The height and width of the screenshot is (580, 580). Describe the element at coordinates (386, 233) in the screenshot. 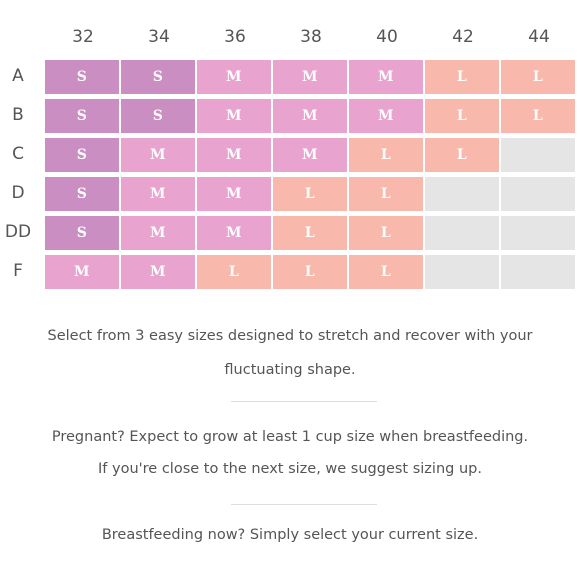

I see `size-cell-dd-40: L` at that location.